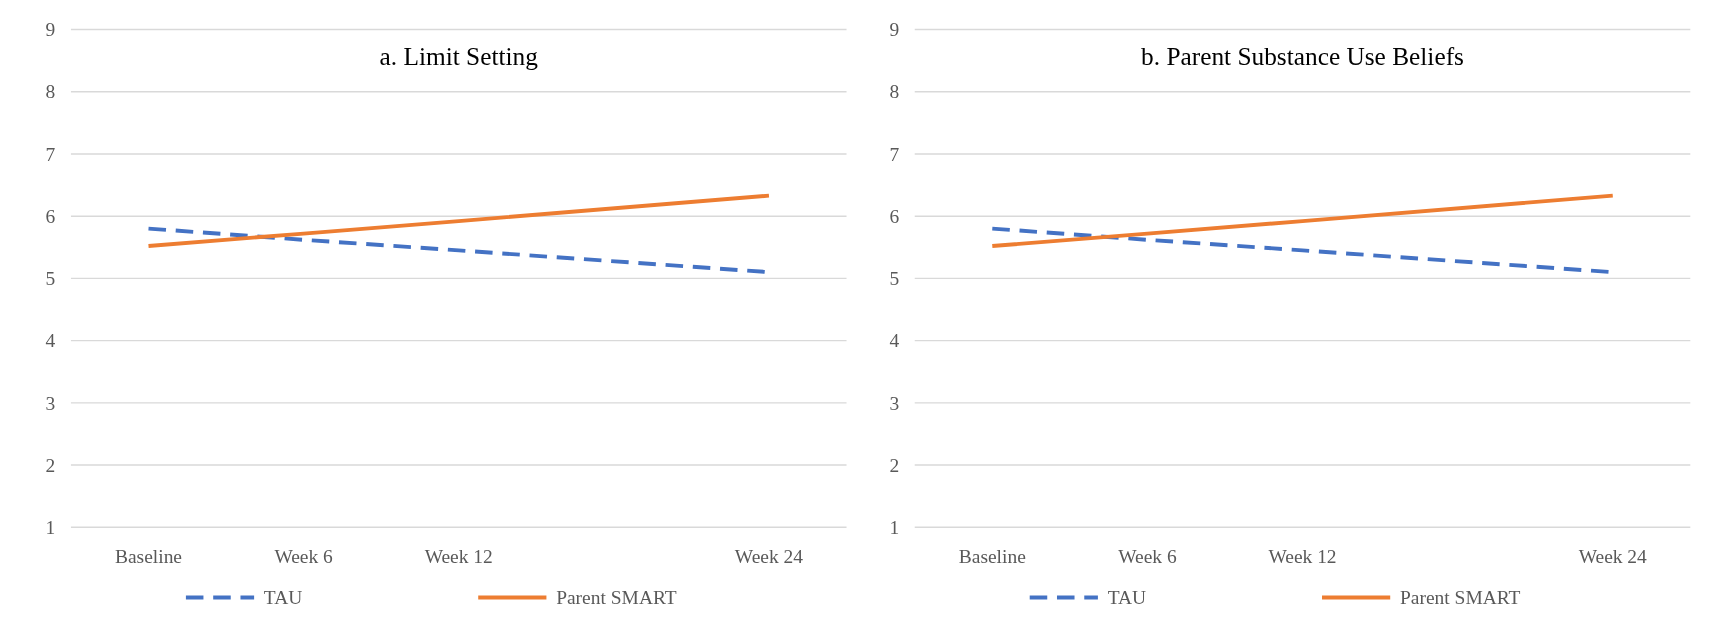 Image resolution: width=1733 pixels, height=624 pixels. What do you see at coordinates (459, 55) in the screenshot?
I see `text: a. Limit Setting` at bounding box center [459, 55].